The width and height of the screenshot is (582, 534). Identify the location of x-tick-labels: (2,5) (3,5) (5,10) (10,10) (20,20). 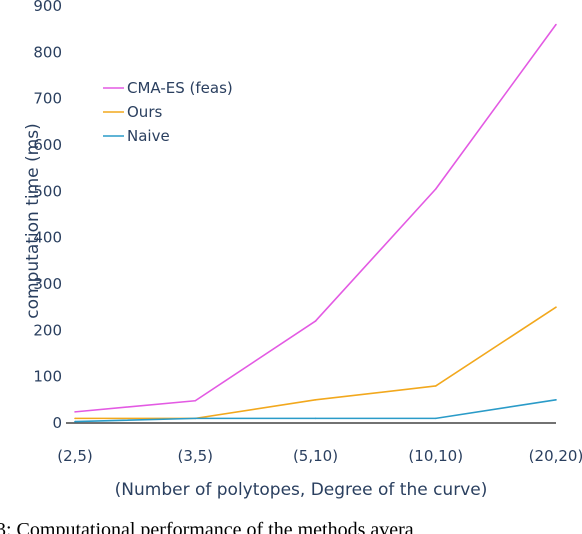
(319, 456).